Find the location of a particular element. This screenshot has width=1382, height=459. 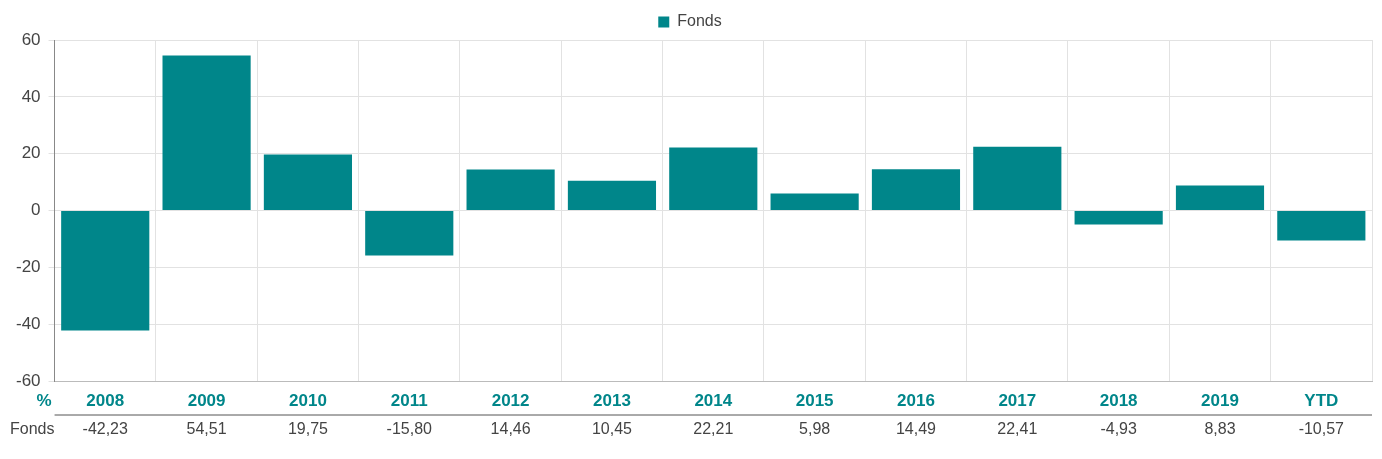

y-tick-label: 40 is located at coordinates (31, 96).